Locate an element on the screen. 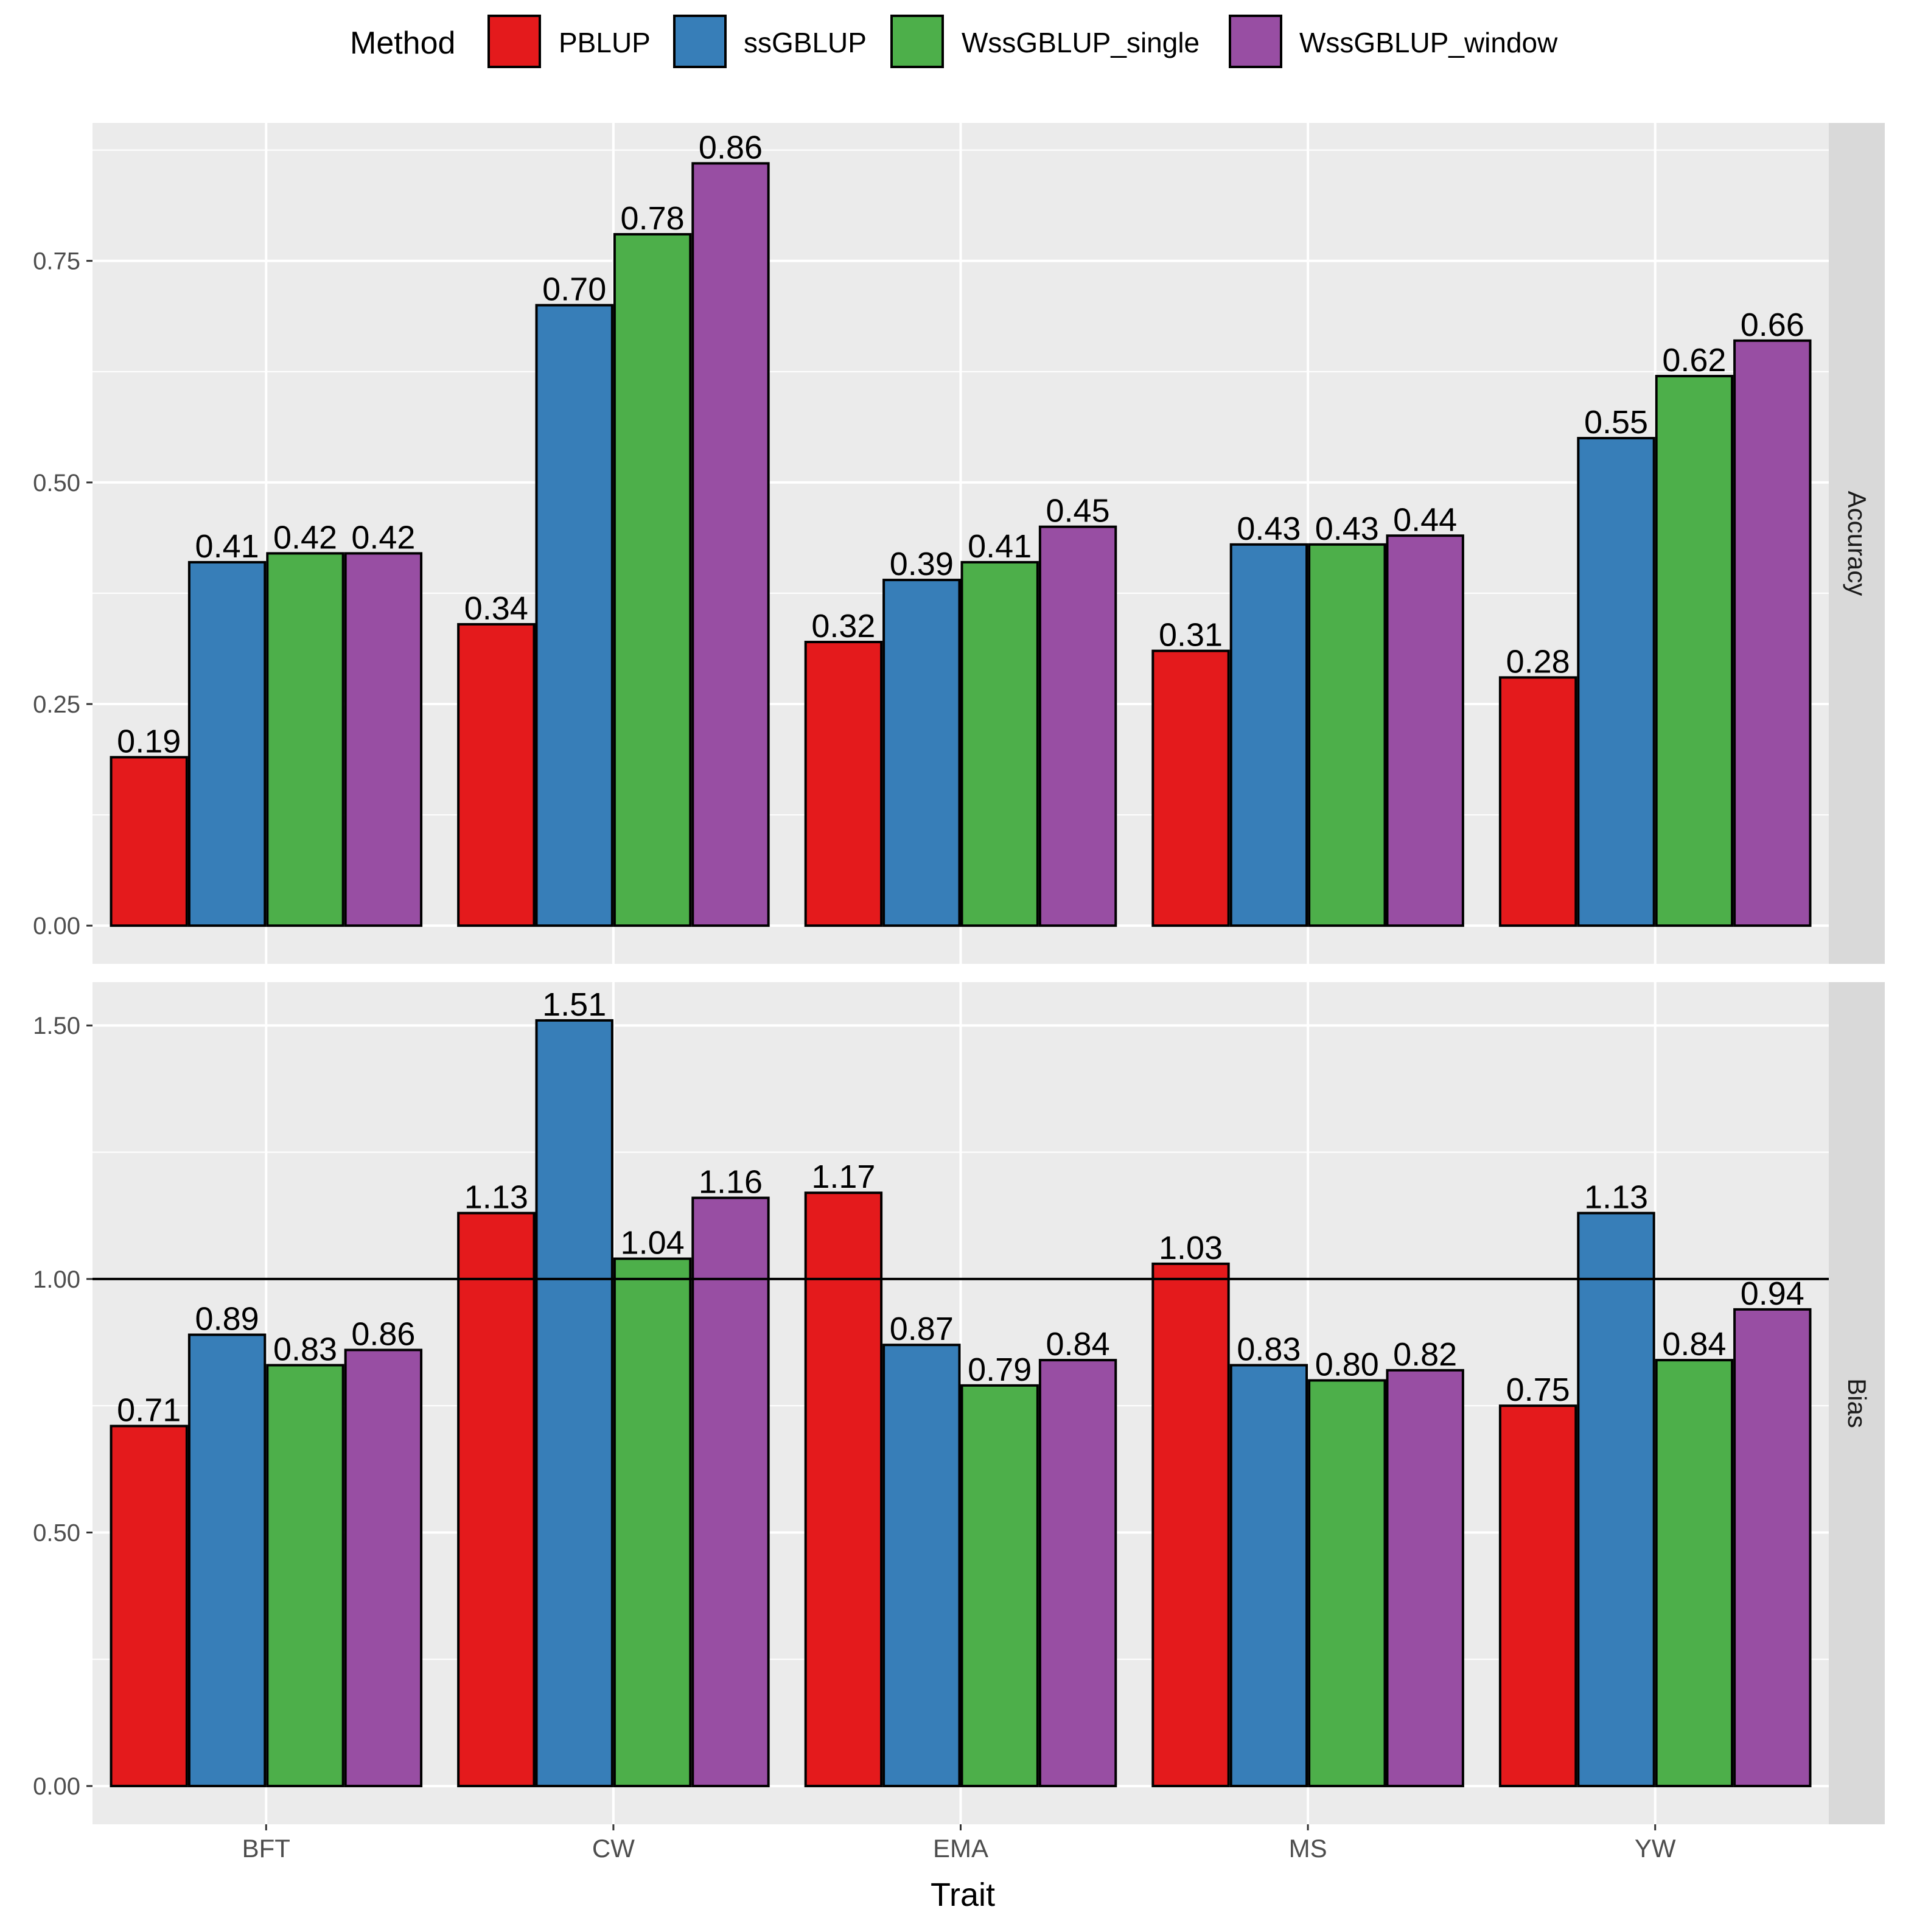 The width and height of the screenshot is (1914, 1932). legend-key-ssgblup is located at coordinates (700, 41).